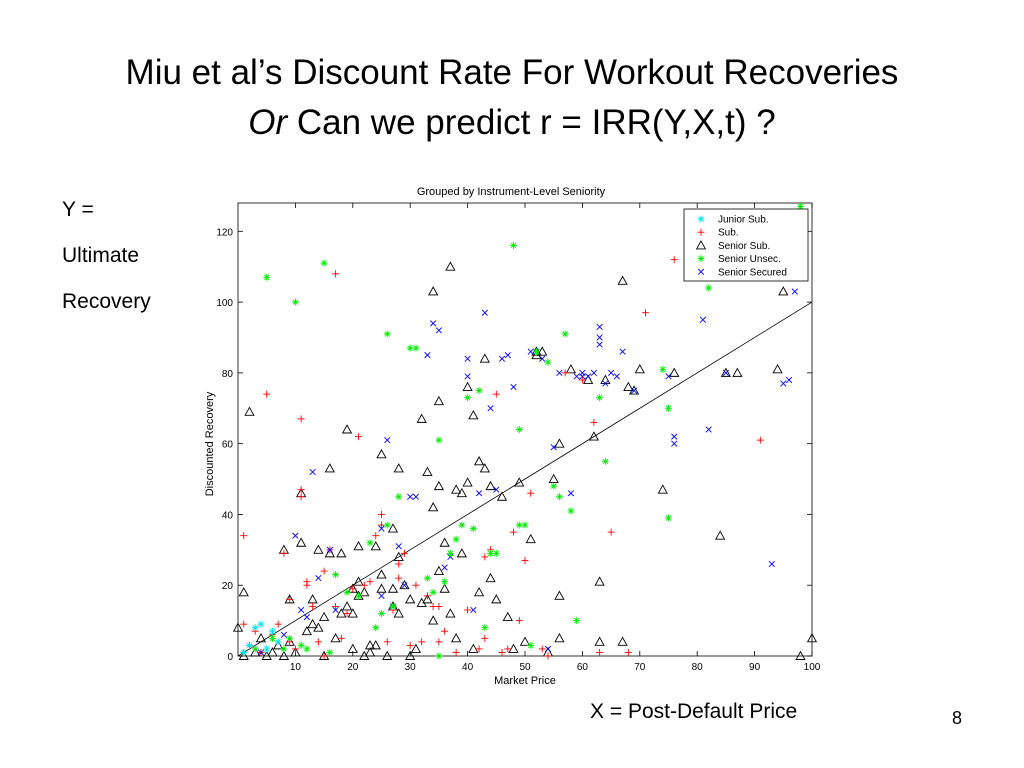 This screenshot has height=768, width=1024. I want to click on x-tick-label: 50, so click(525, 667).